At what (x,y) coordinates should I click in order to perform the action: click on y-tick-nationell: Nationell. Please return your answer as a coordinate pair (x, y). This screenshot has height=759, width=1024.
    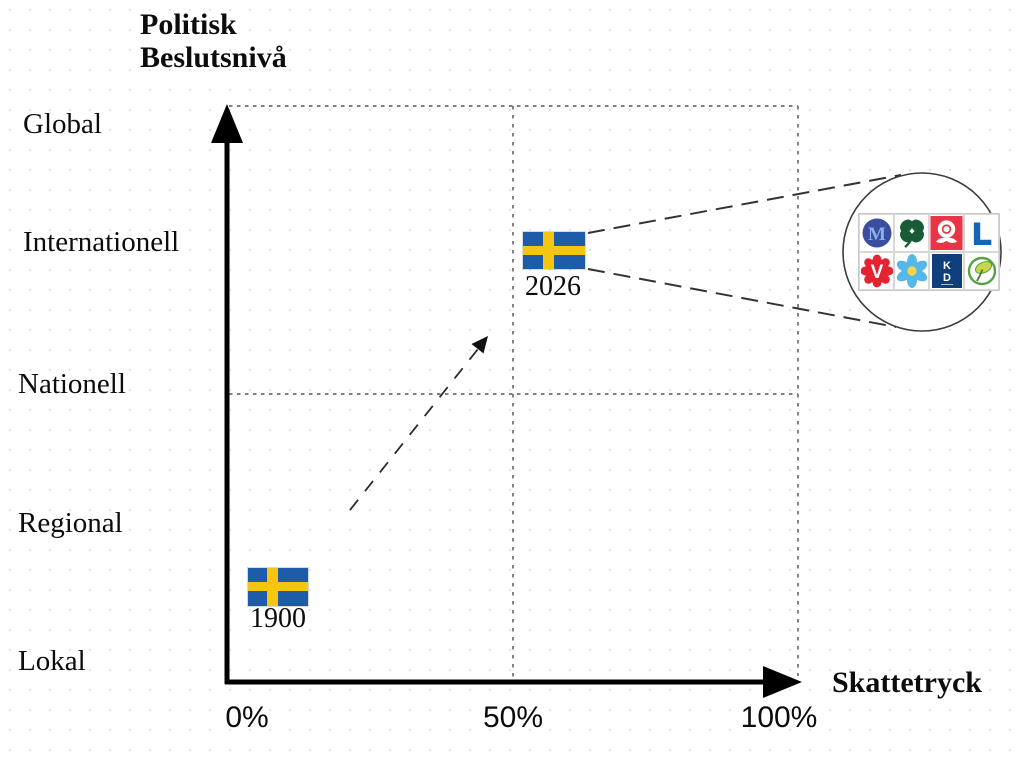
    Looking at the image, I should click on (72, 384).